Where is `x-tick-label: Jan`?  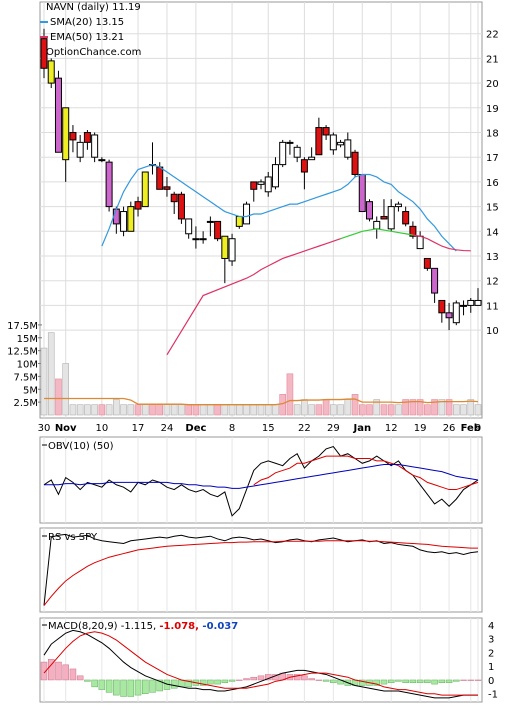 x-tick-label: Jan is located at coordinates (361, 428).